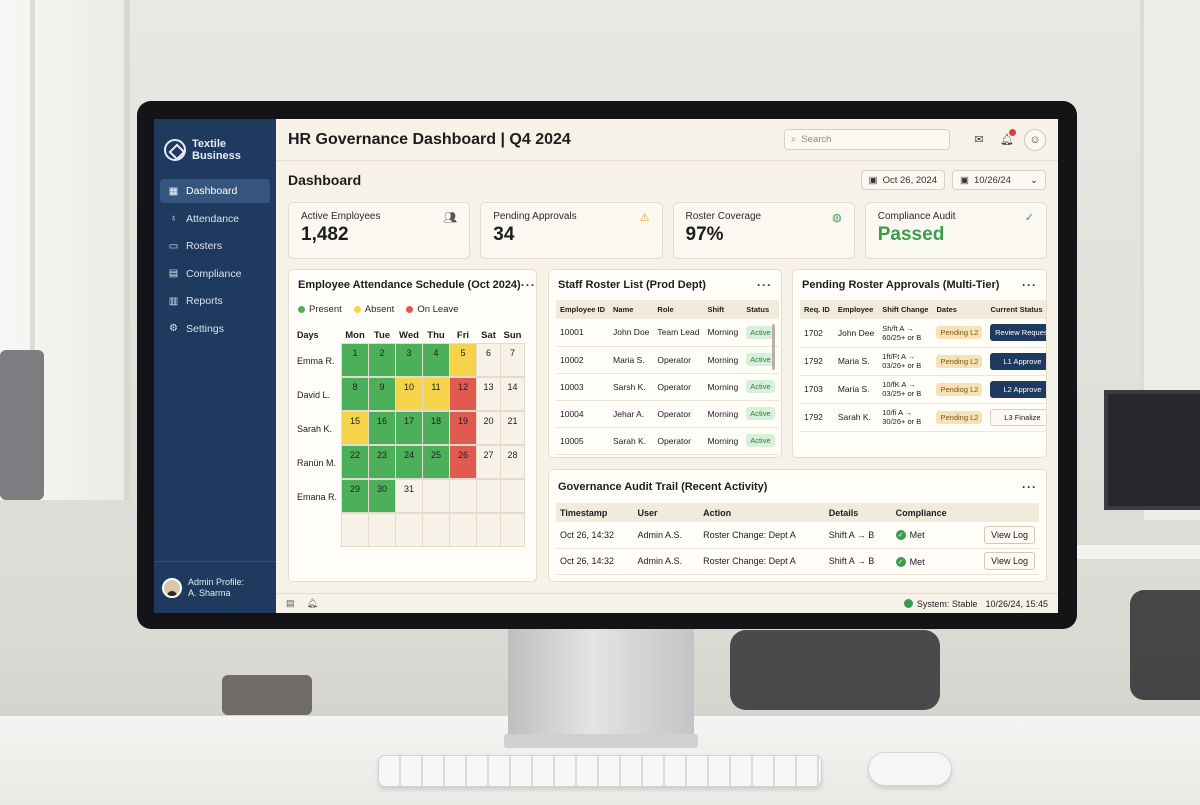 This screenshot has height=805, width=1200. I want to click on document-icon: ▤, so click(290, 603).